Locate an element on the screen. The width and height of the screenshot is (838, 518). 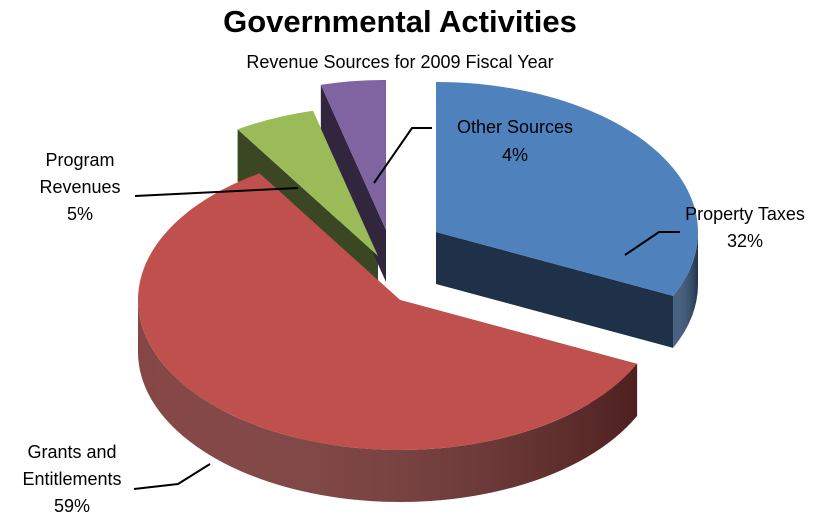
leader-grants is located at coordinates (172, 476).